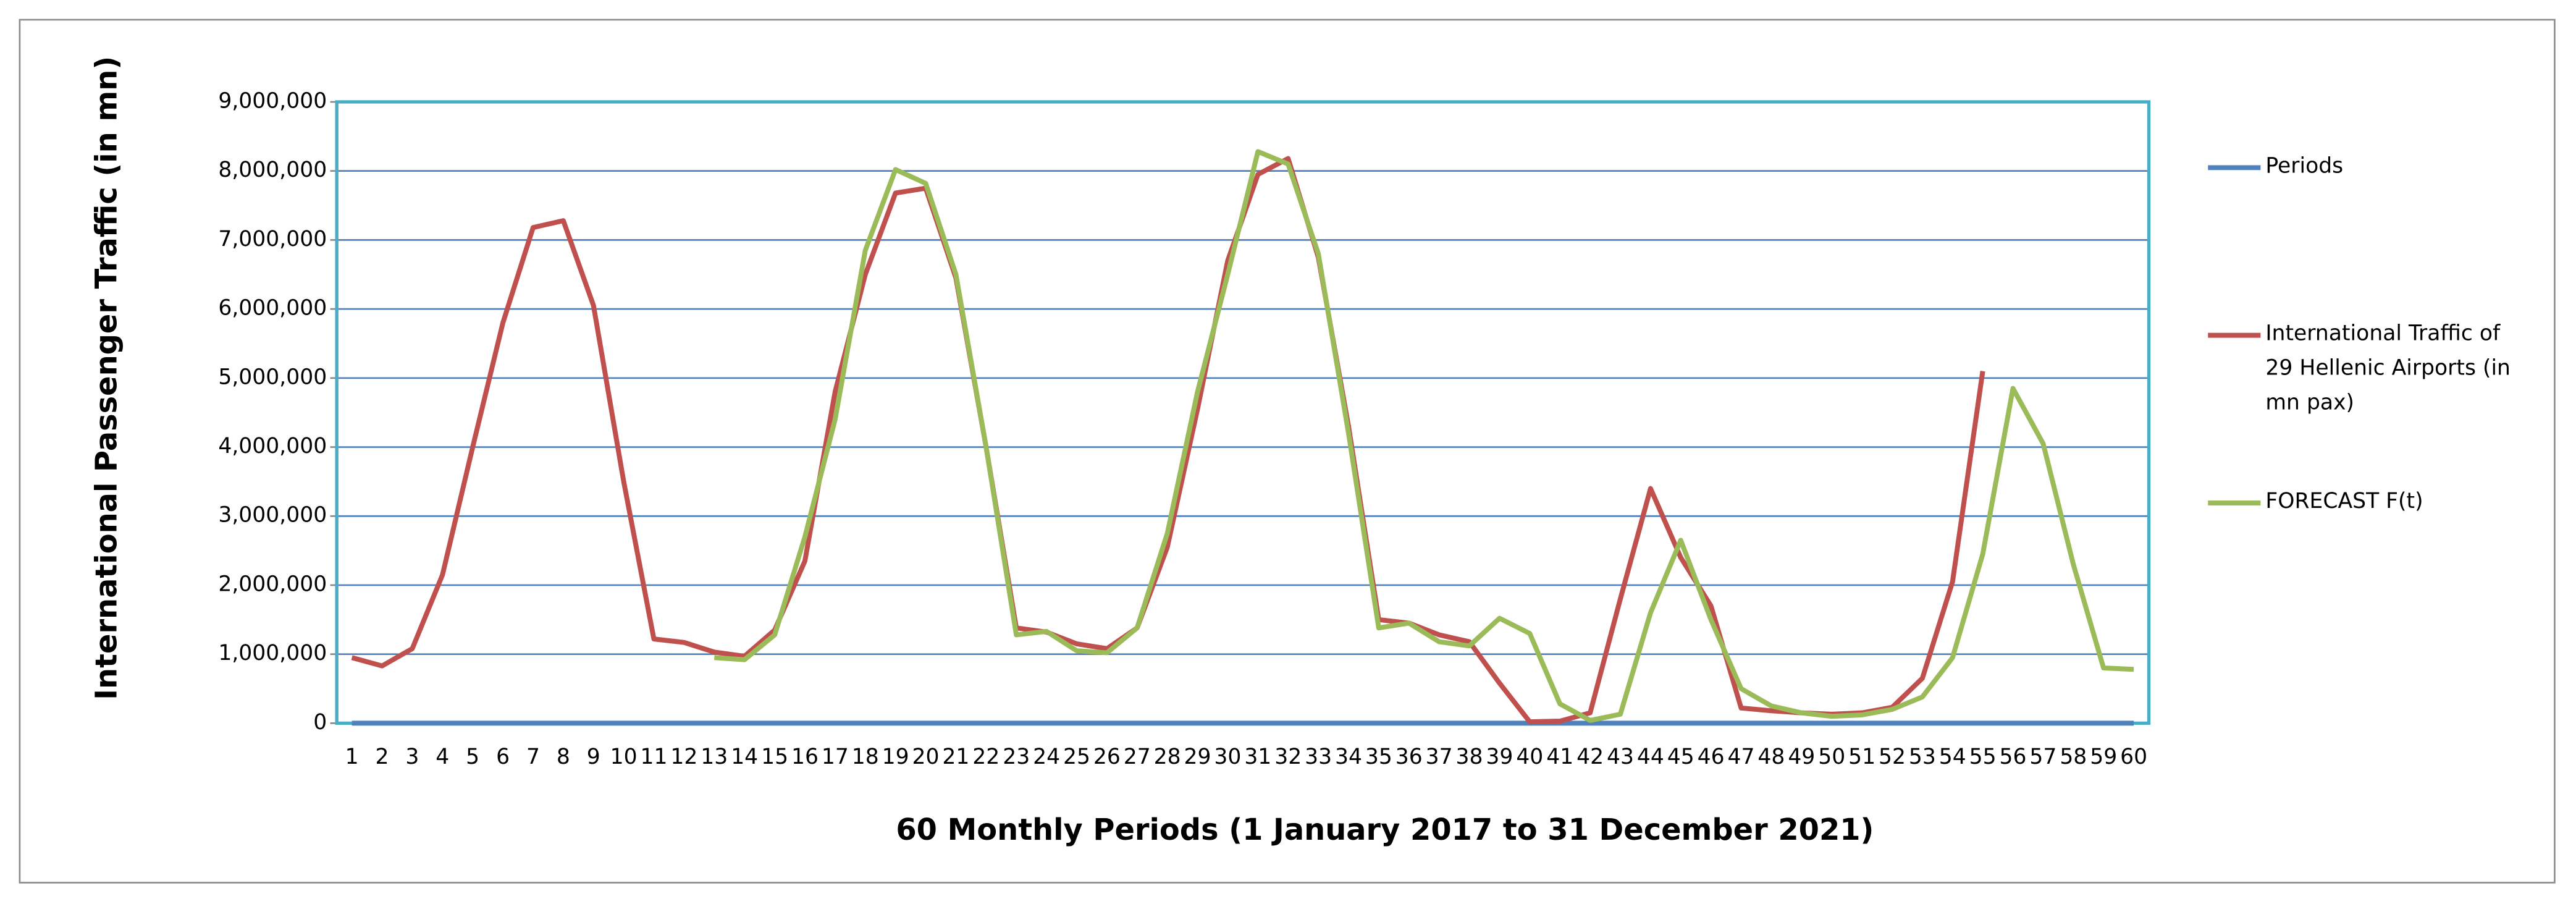  Describe the element at coordinates (1680, 757) in the screenshot. I see `x-tick-label: 45` at that location.